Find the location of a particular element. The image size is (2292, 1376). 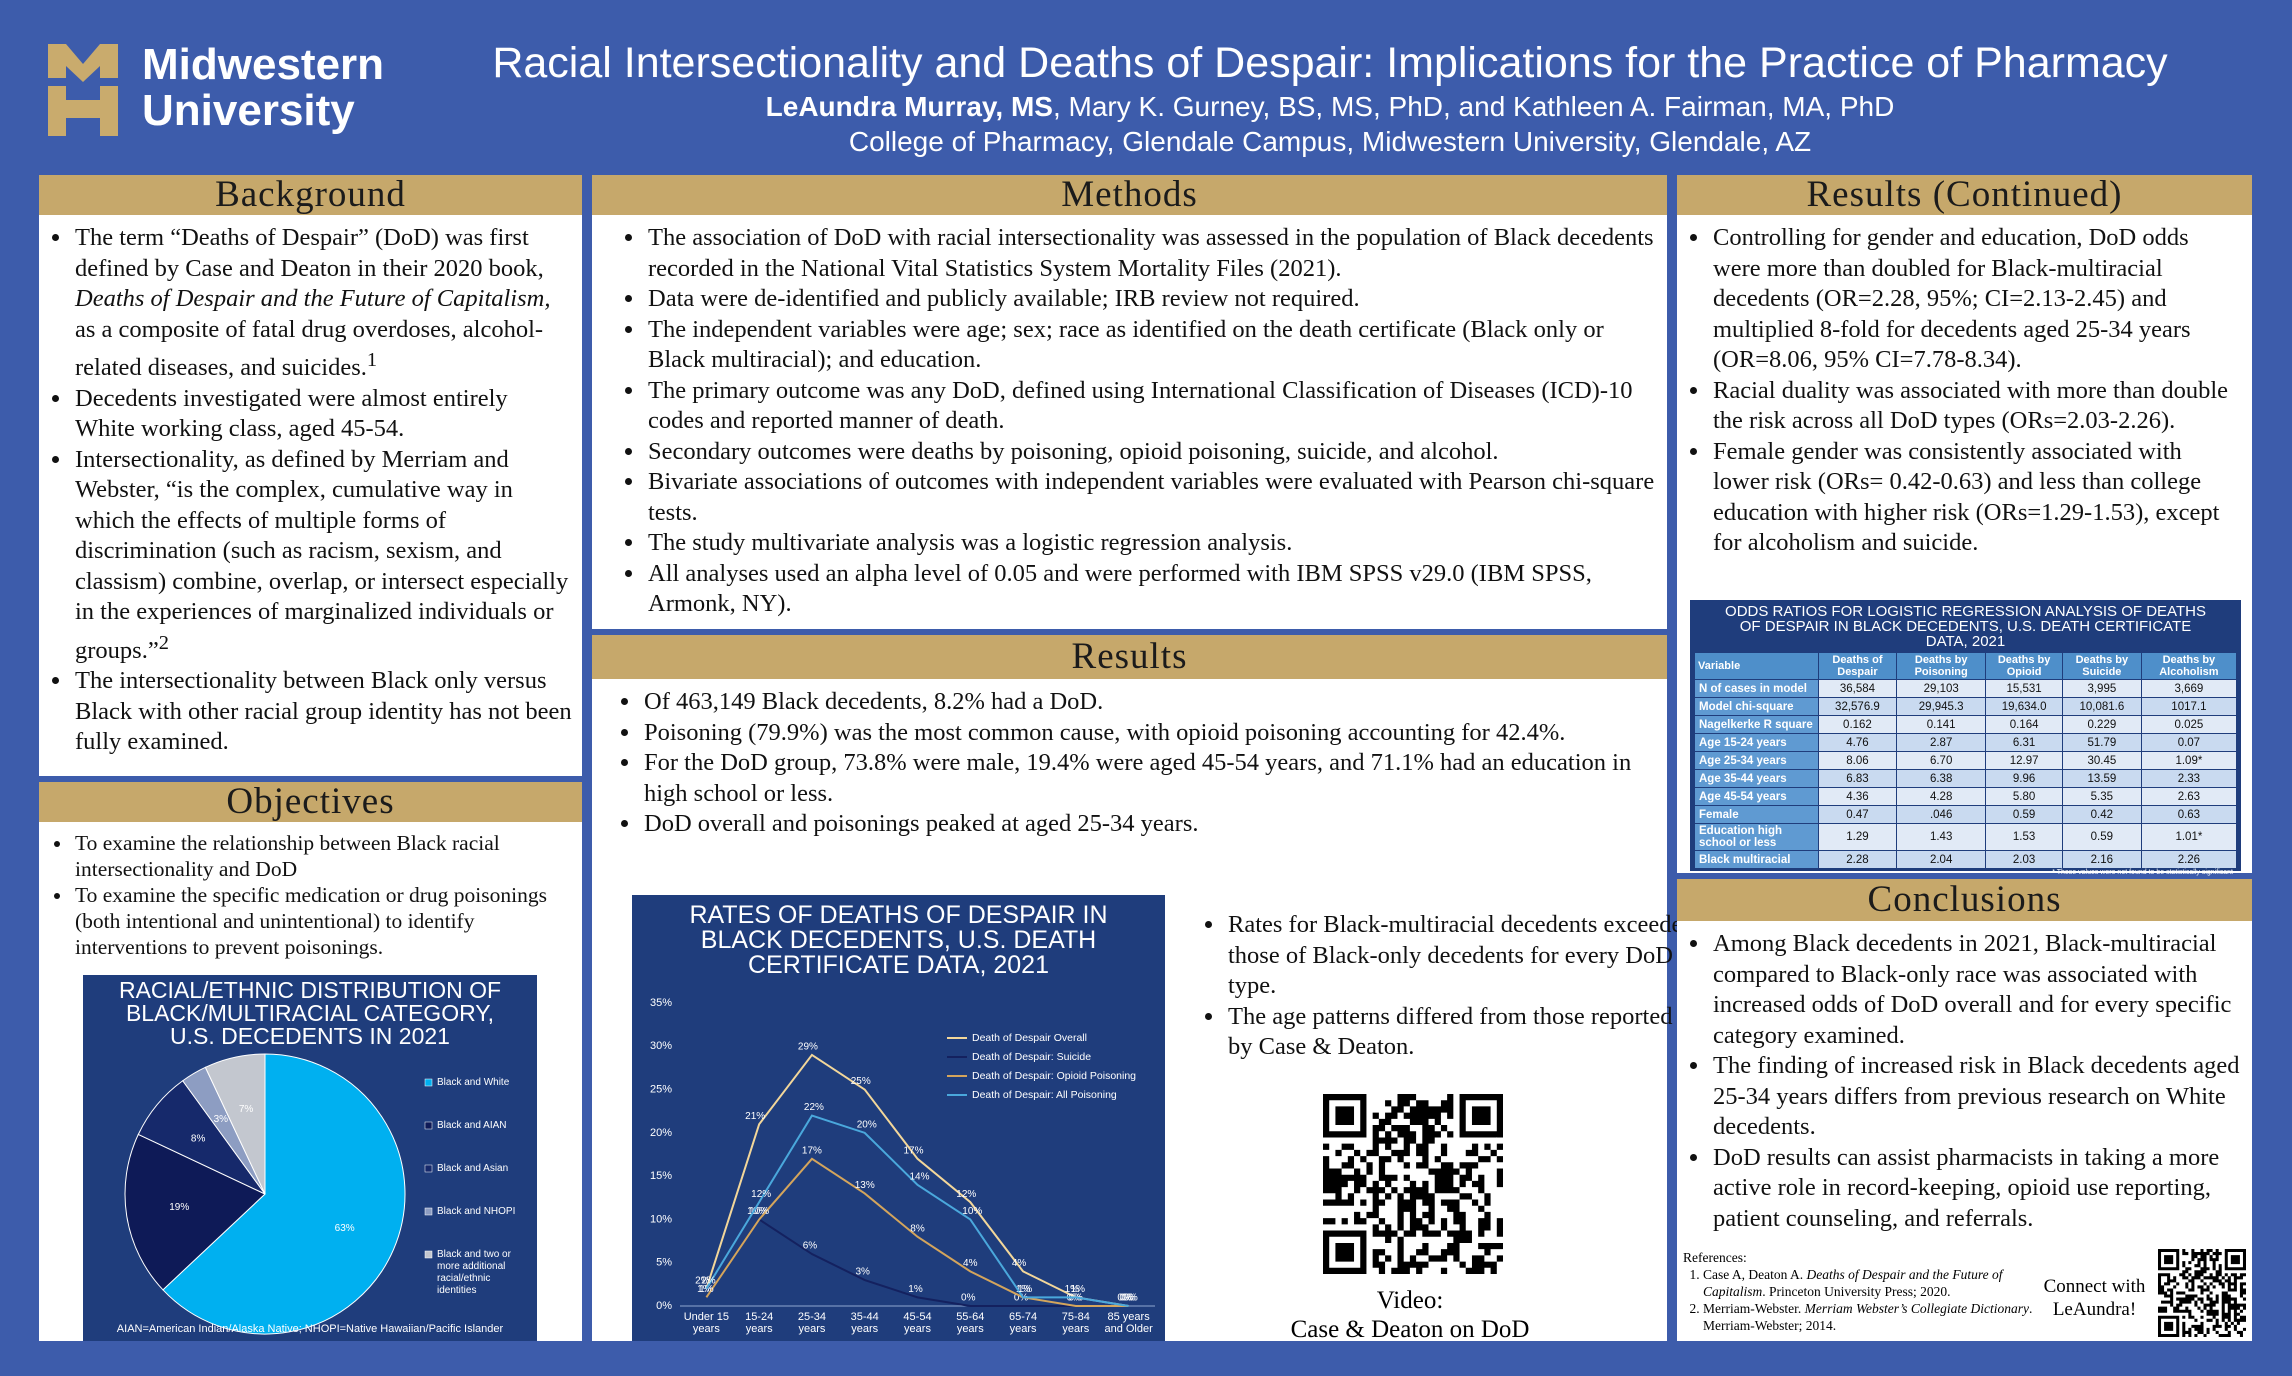

pie-plot: 63% 19% 8% 3% 7% is located at coordinates (278, 1194).